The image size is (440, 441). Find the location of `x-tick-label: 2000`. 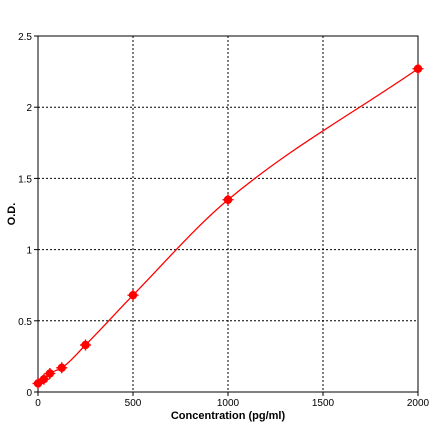

x-tick-label: 2000 is located at coordinates (418, 403).